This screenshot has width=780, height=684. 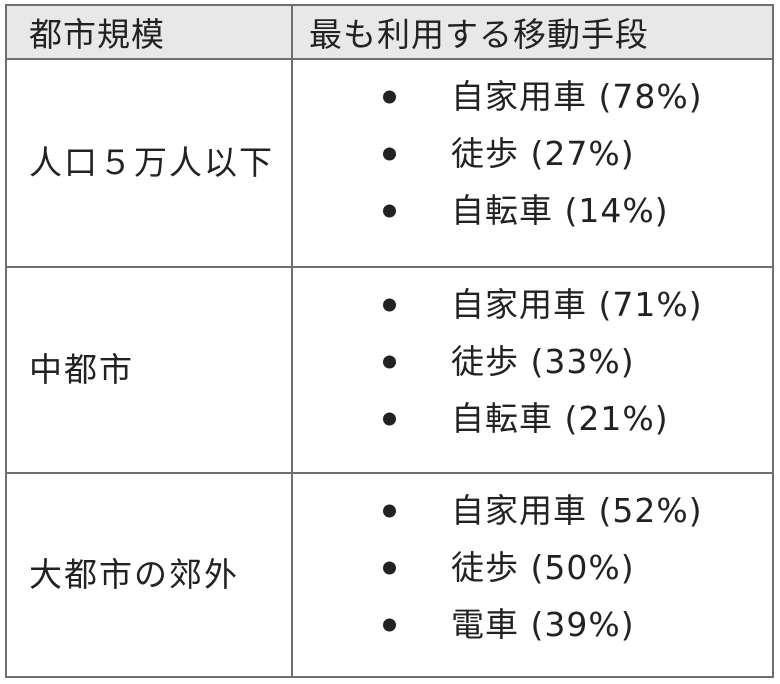 I want to click on header-cell-transport: 最も利用する移動手段, so click(x=532, y=32).